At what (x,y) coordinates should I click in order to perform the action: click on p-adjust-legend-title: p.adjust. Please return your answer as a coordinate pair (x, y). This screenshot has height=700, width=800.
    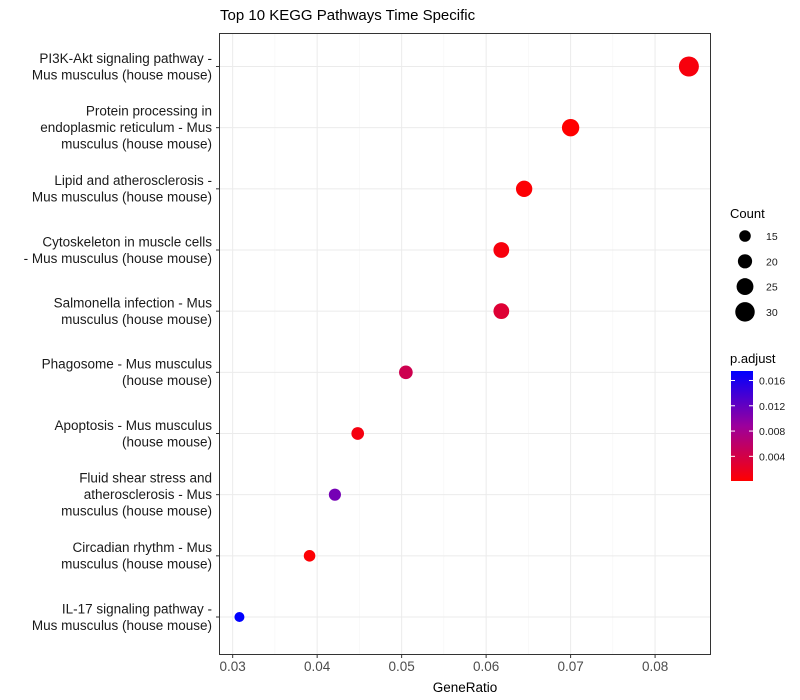
    Looking at the image, I should click on (753, 358).